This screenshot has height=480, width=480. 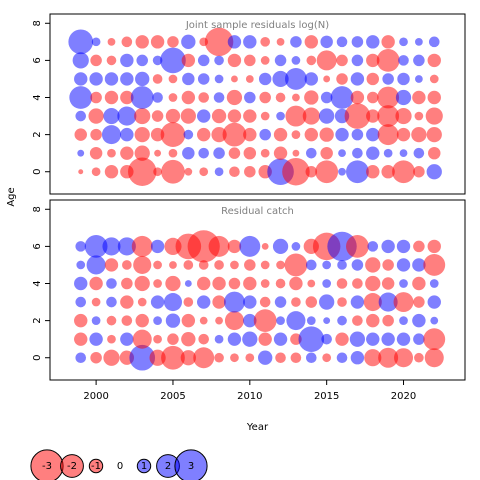 I want to click on legend-label: 2, so click(x=168, y=466).